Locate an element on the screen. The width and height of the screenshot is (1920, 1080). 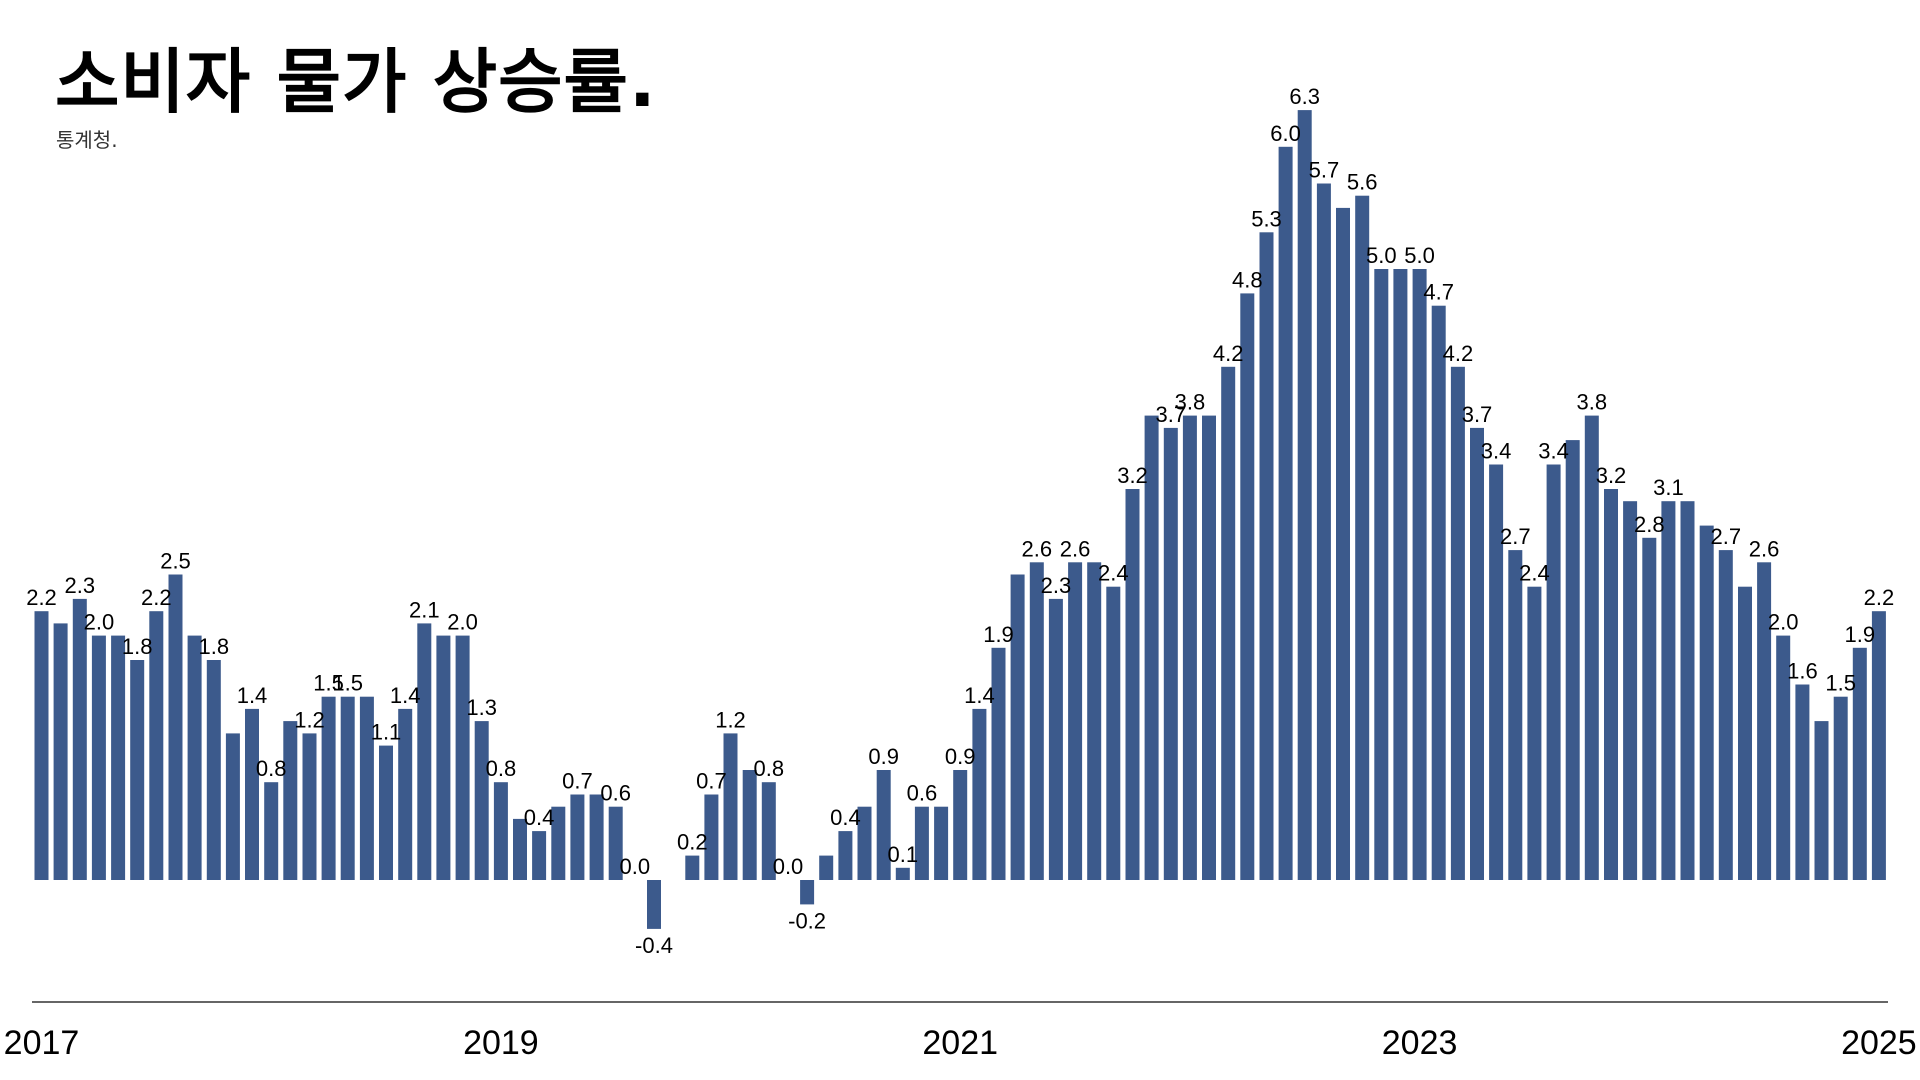
data-label-76: 3.4 is located at coordinates (1496, 451).